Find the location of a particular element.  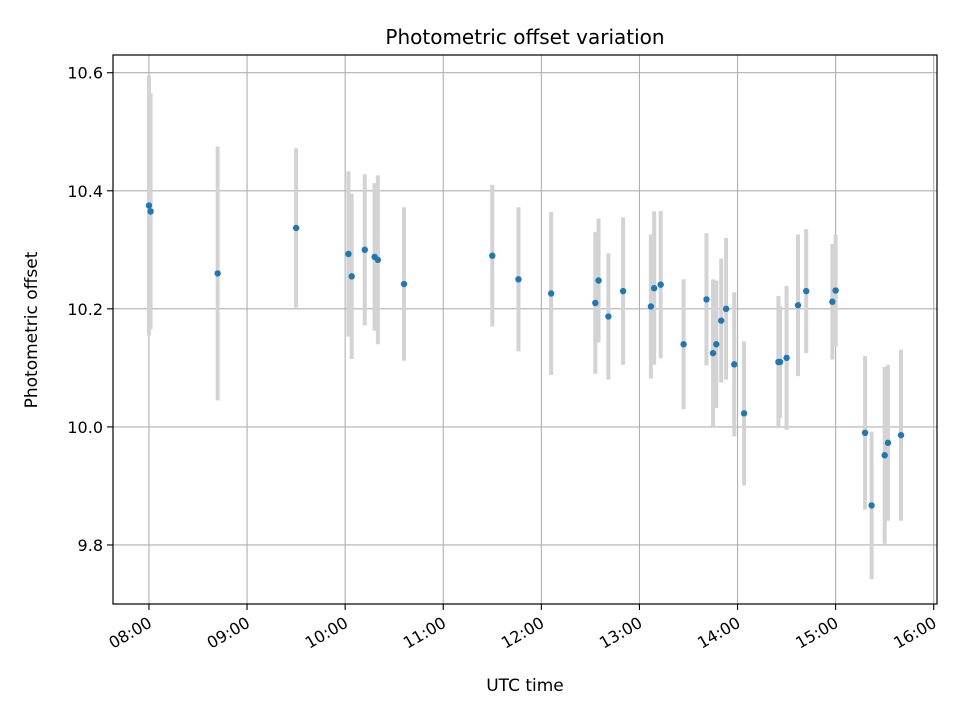

y-tick-label: 10.2 is located at coordinates (85, 309).